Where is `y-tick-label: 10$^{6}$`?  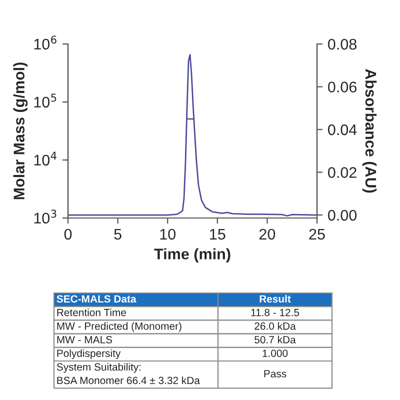
y-tick-label: 10$^{6}$ is located at coordinates (45, 43).